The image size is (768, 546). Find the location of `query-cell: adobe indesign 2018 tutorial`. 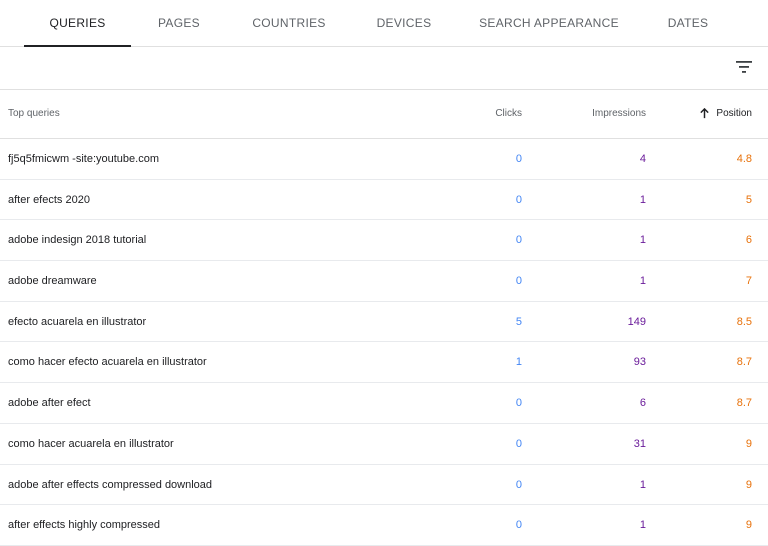

query-cell: adobe indesign 2018 tutorial is located at coordinates (77, 240).